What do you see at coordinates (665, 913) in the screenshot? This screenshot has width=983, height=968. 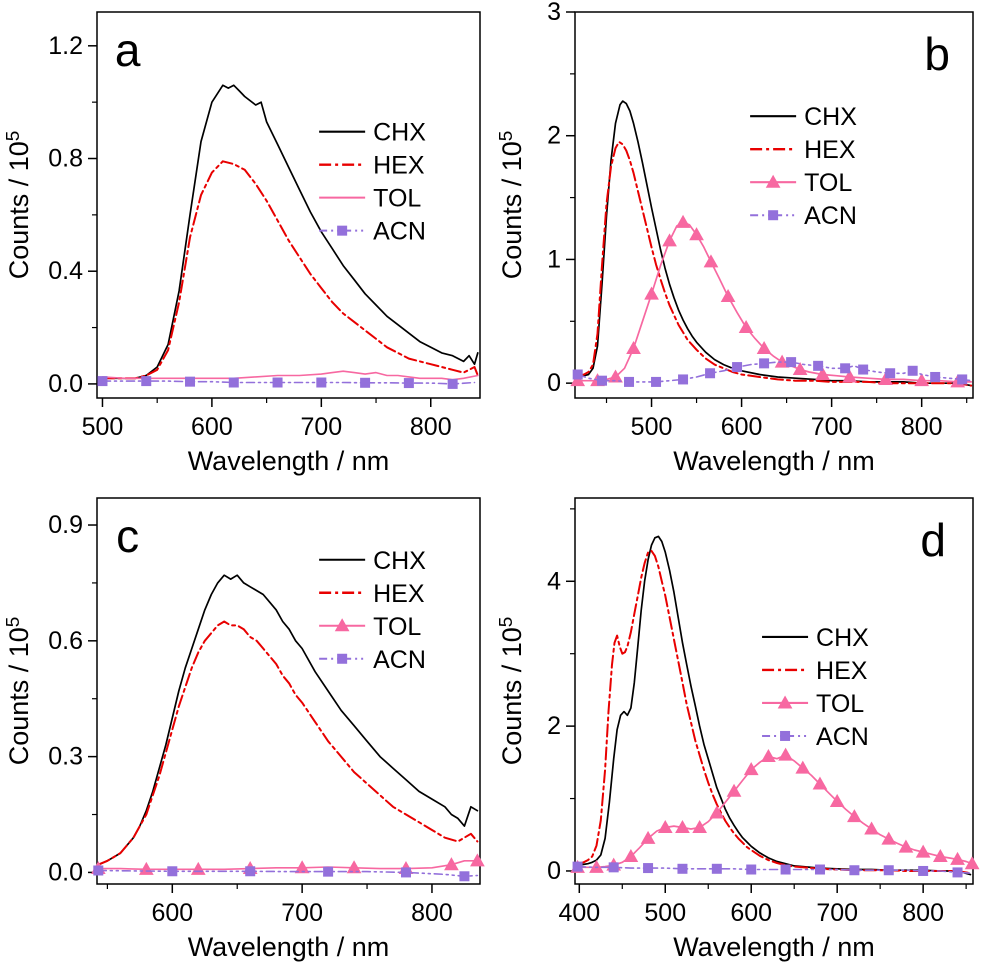 I see `x-tick-label: 500` at bounding box center [665, 913].